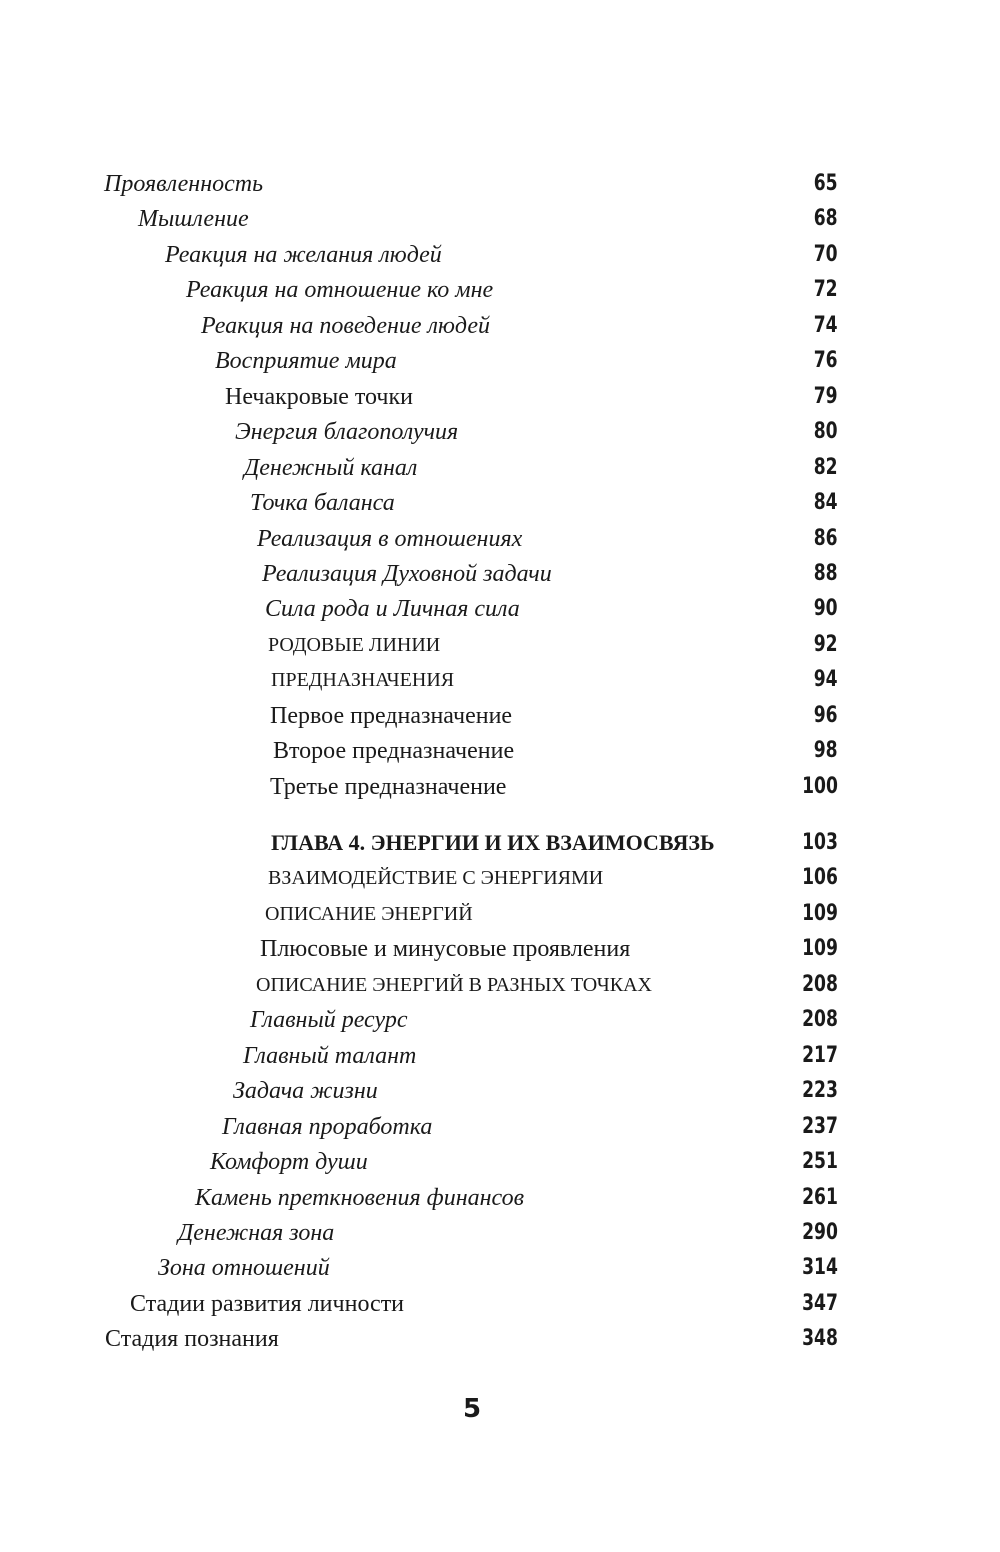  What do you see at coordinates (826, 432) in the screenshot?
I see `toc-entry-page: 80` at bounding box center [826, 432].